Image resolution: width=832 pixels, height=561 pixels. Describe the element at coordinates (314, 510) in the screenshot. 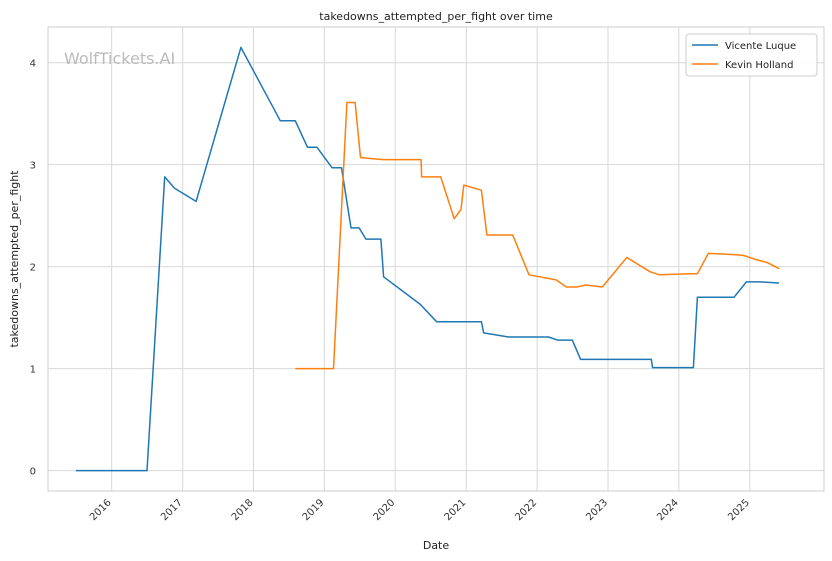

I see `x-tick-label: 2019` at that location.